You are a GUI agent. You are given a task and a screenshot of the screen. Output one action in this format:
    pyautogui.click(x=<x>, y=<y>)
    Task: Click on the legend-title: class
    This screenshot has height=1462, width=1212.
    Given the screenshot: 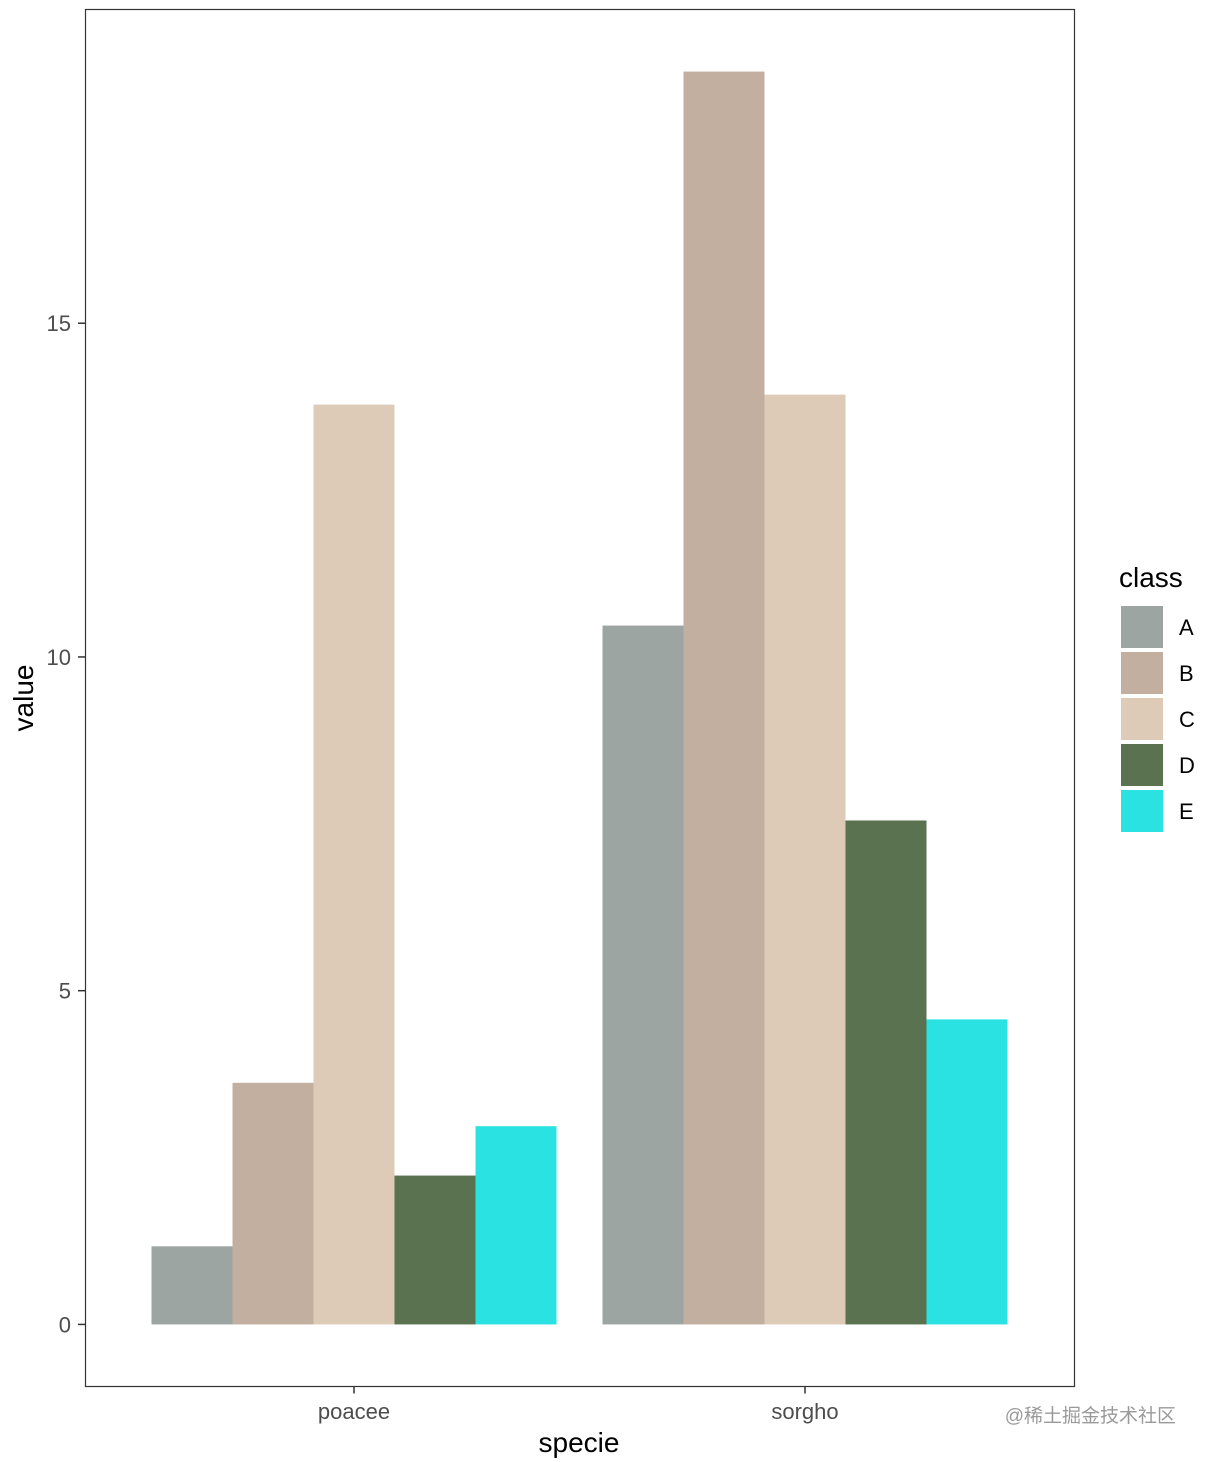 What is the action you would take?
    pyautogui.click(x=1151, y=577)
    